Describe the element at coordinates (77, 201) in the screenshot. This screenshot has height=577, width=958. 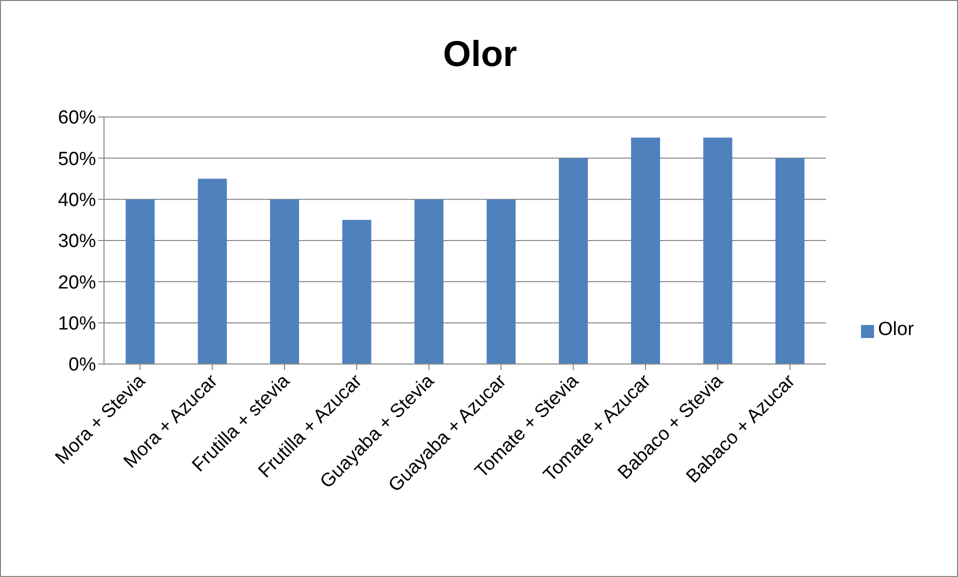
I see `y-tick-label: 40%` at that location.